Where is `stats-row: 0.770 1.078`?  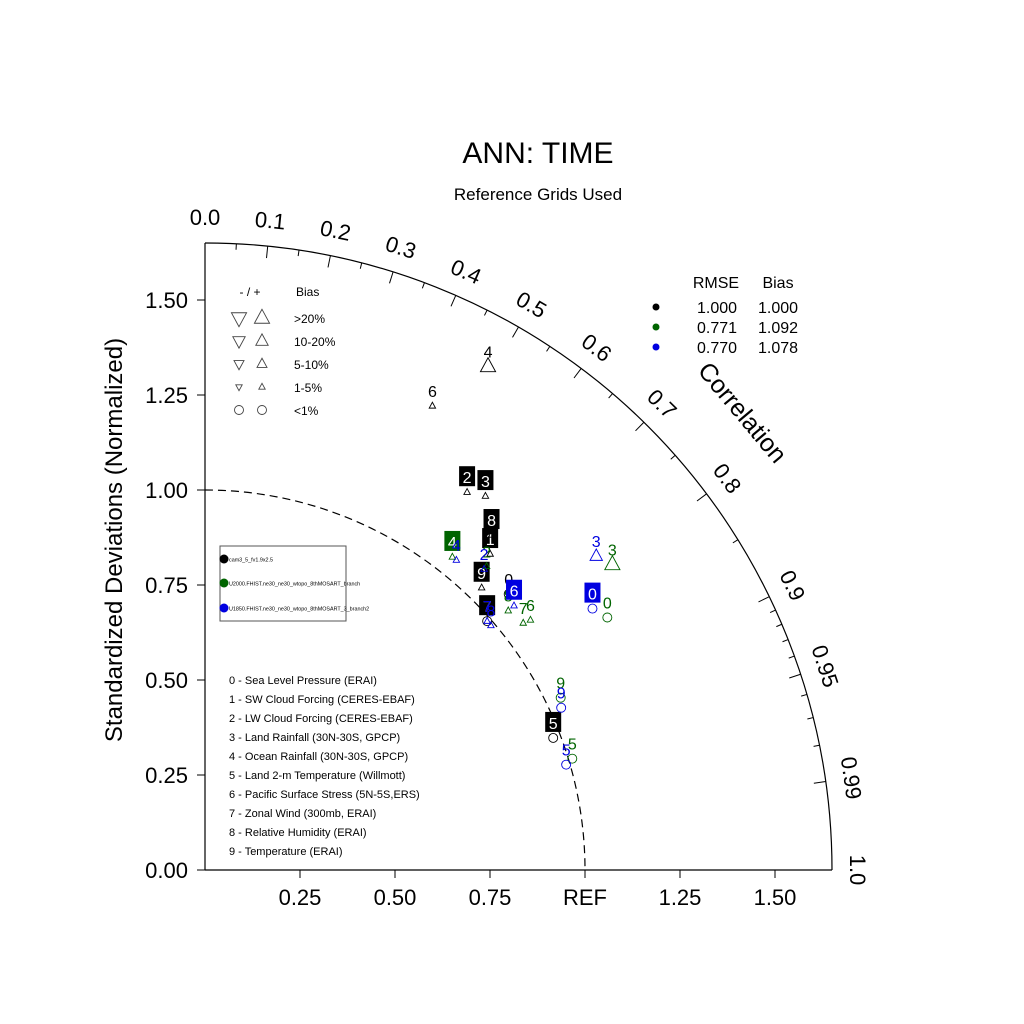
stats-row: 0.770 1.078 is located at coordinates (725, 348).